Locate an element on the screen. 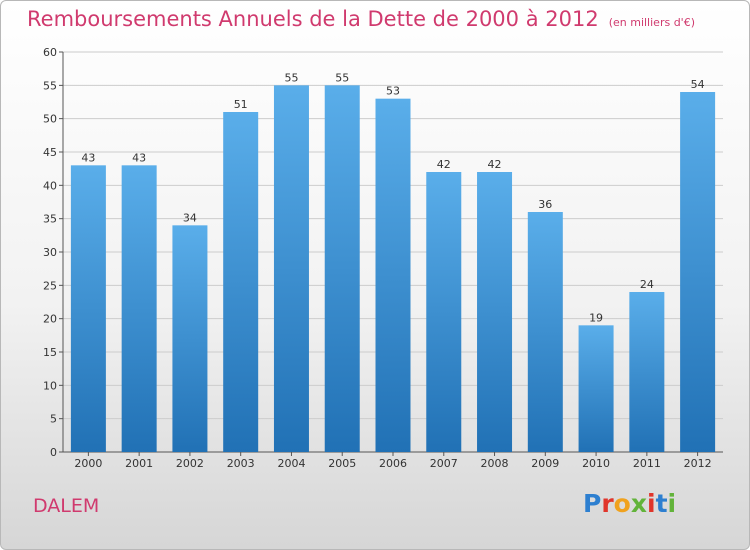  y-tick-label: 40 is located at coordinates (50, 185).